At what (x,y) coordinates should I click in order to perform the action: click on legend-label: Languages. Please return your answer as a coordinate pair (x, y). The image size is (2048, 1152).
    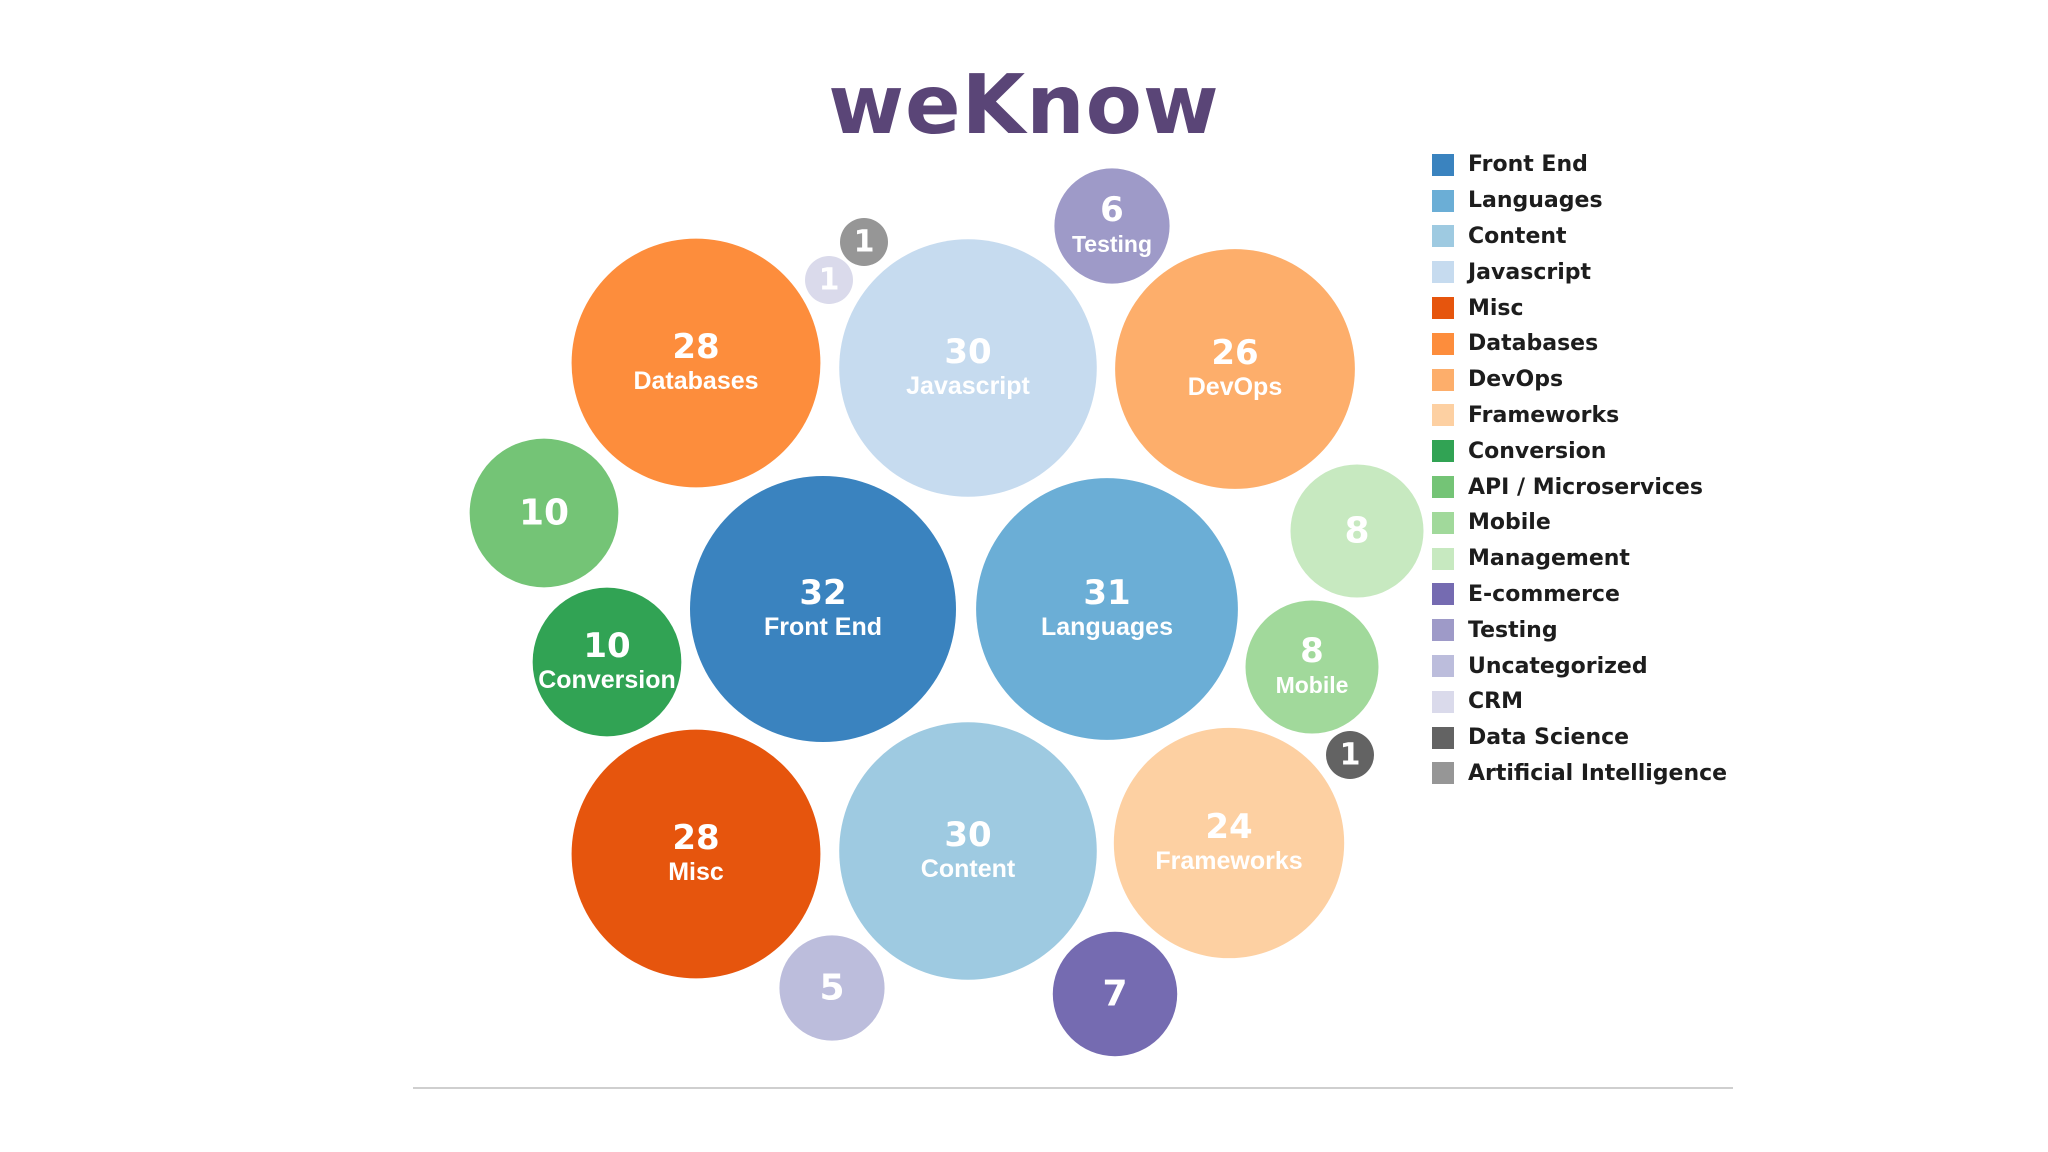
    Looking at the image, I should click on (1535, 201).